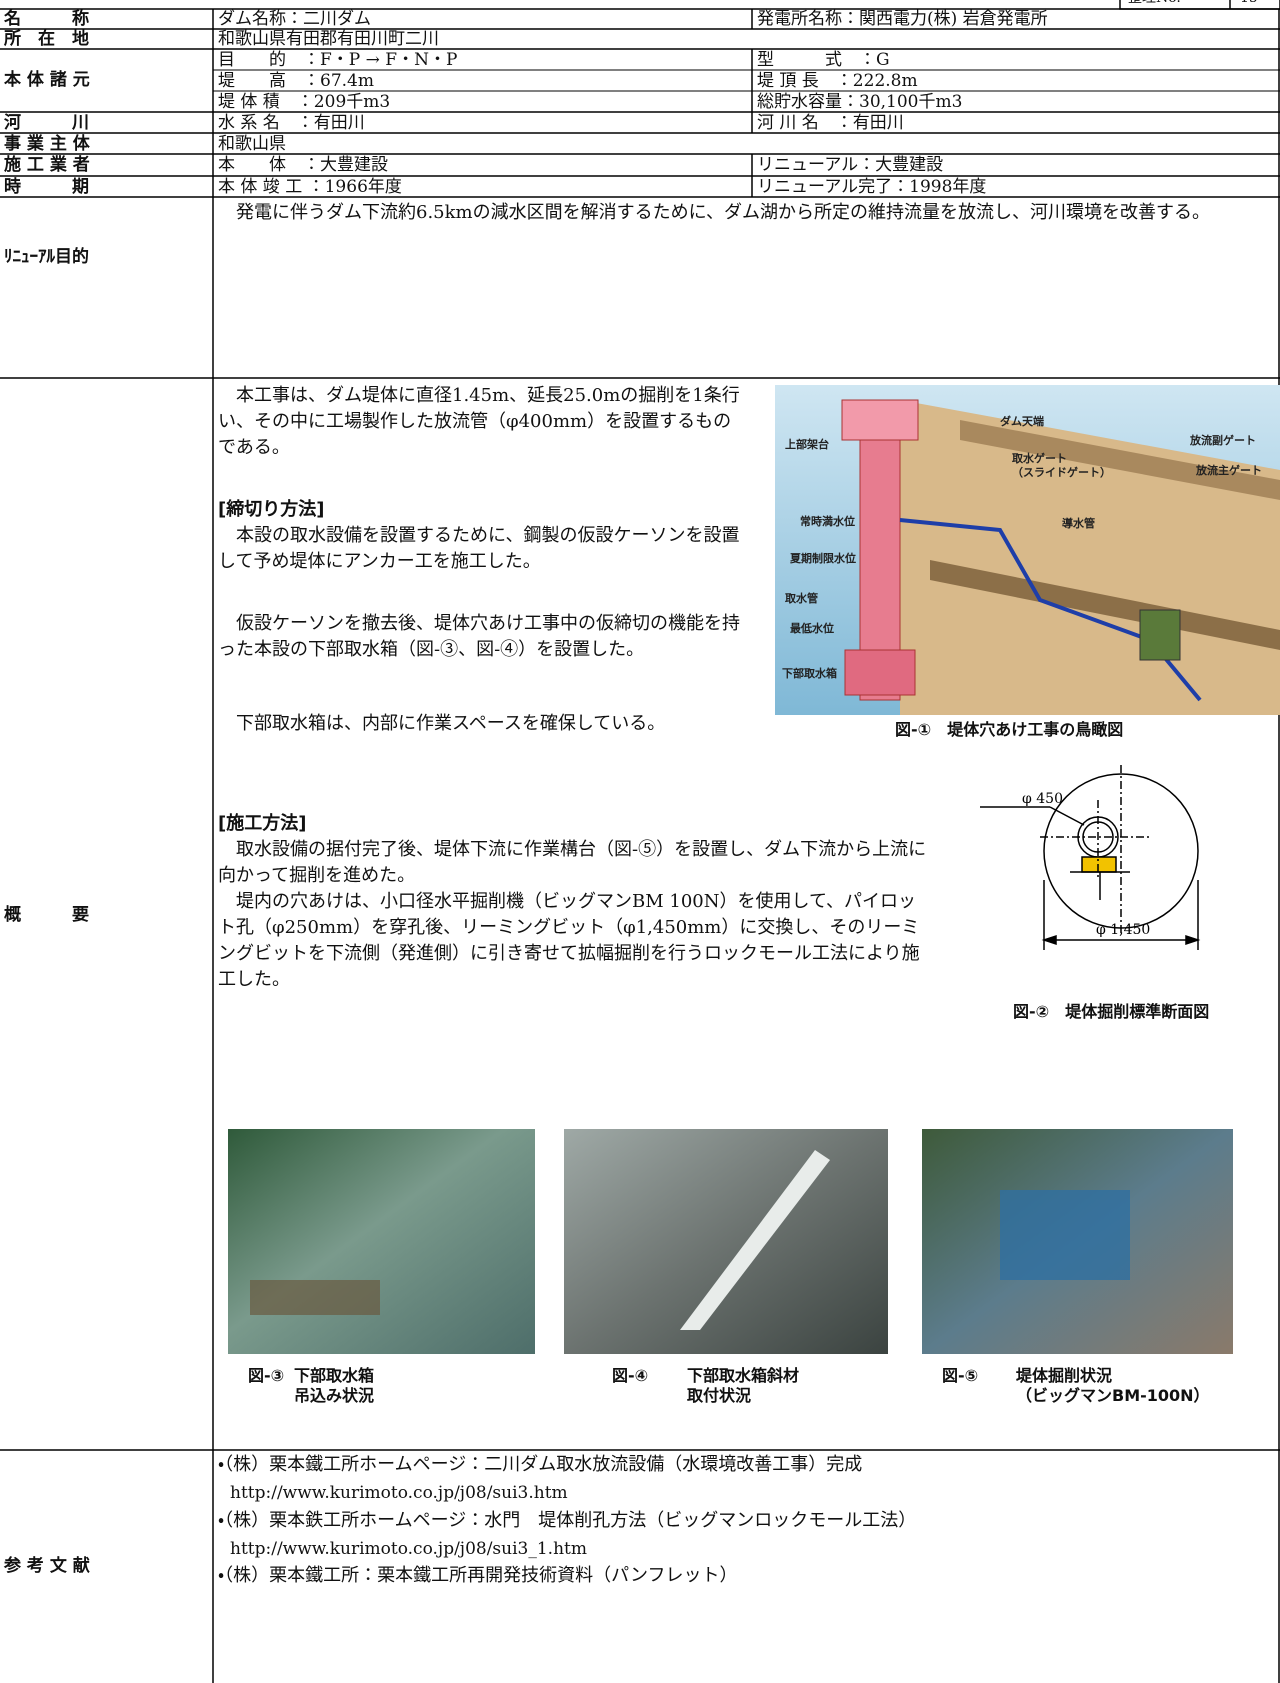 The width and height of the screenshot is (1280, 1683). Describe the element at coordinates (1090, 857) in the screenshot. I see `fig2-drawing` at that location.